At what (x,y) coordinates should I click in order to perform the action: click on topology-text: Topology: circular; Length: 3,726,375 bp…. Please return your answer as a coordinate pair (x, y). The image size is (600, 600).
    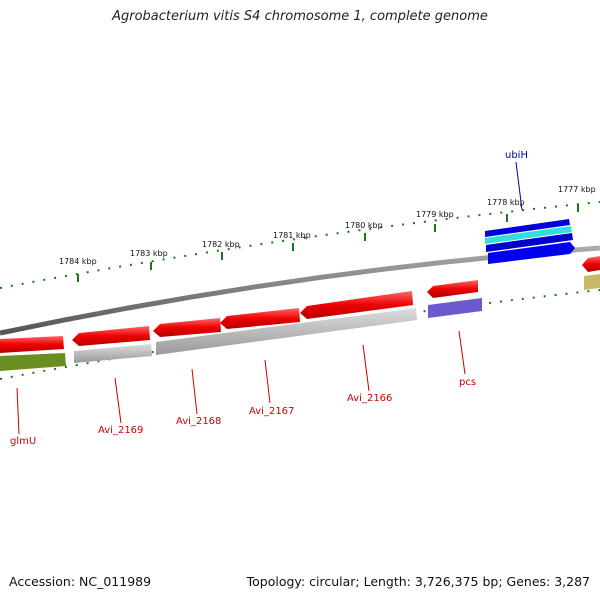
    Looking at the image, I should click on (418, 581).